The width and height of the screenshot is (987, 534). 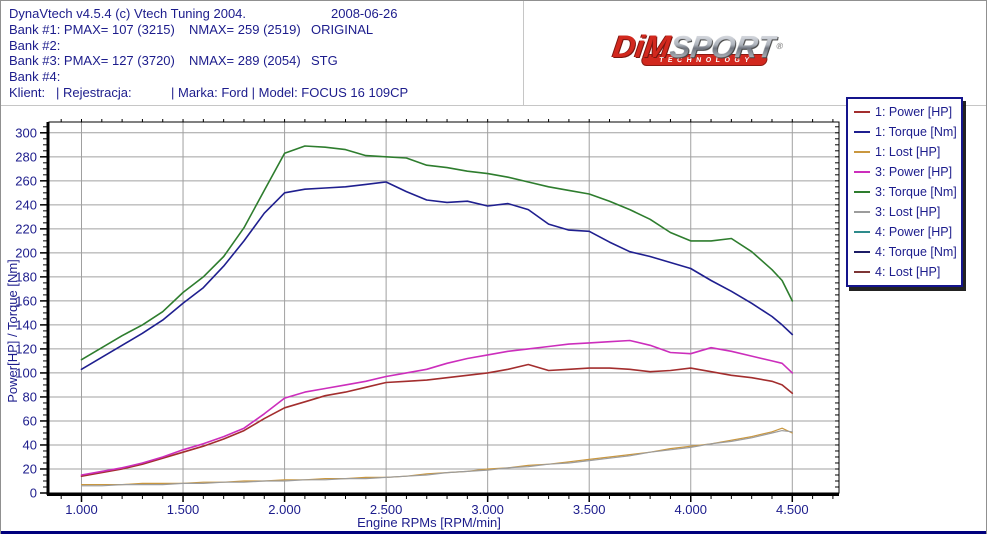 What do you see at coordinates (26, 324) in the screenshot?
I see `y-tick-label: 140` at bounding box center [26, 324].